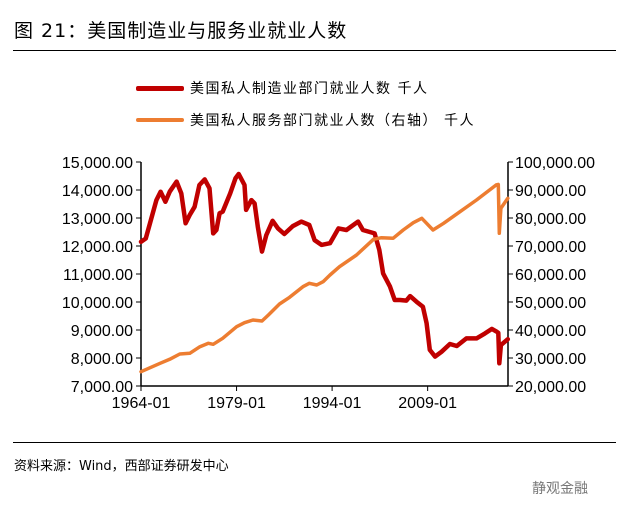  I want to click on x-tick-label: 2009-01, so click(427, 403).